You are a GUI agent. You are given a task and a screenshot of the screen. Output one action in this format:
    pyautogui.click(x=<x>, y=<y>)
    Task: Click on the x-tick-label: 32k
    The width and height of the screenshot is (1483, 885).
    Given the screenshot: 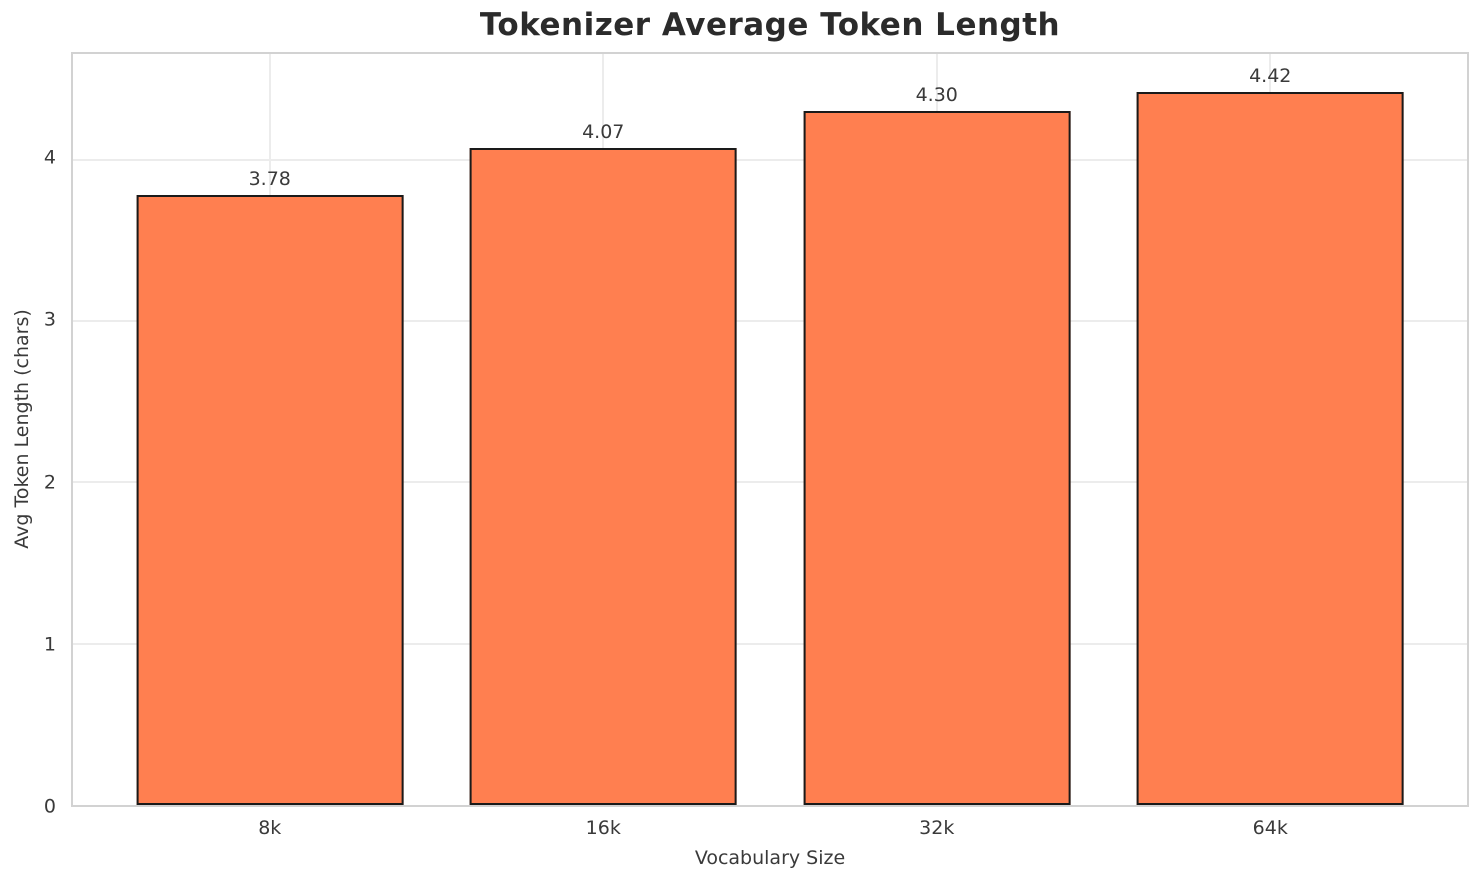 What is the action you would take?
    pyautogui.click(x=937, y=828)
    